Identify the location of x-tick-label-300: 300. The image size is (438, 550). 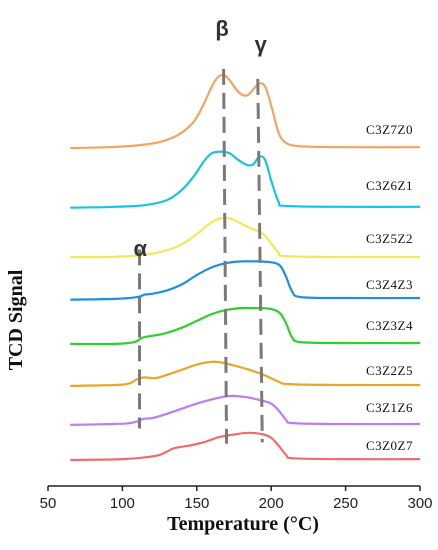
(419, 503).